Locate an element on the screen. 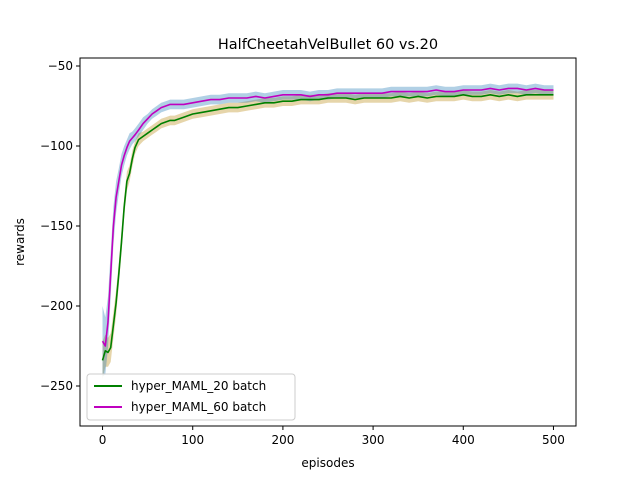  y-tick-label: −250 is located at coordinates (56, 386).